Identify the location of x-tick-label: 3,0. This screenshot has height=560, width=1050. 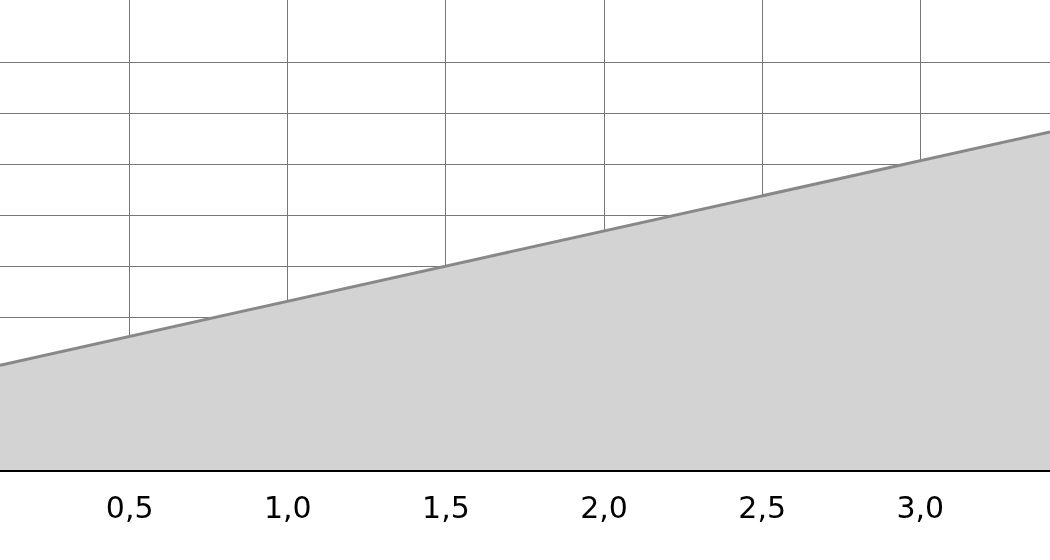
(920, 507).